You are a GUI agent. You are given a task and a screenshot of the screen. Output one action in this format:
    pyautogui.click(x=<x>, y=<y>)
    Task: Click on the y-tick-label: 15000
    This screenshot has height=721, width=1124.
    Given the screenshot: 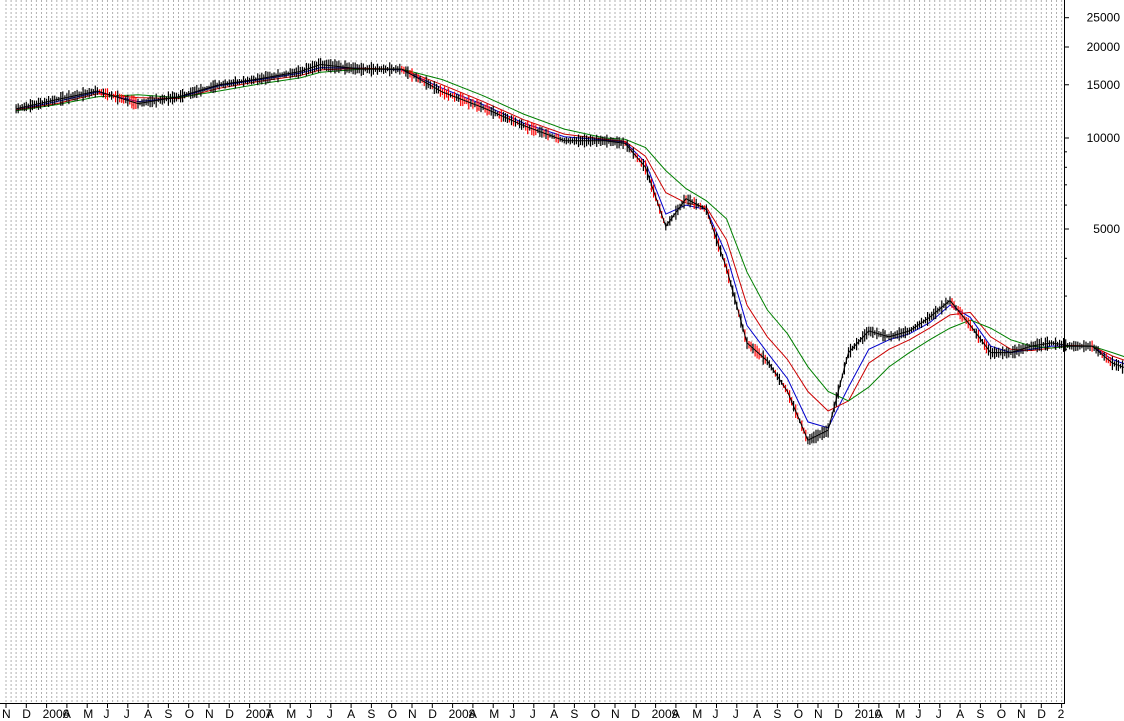 What is the action you would take?
    pyautogui.click(x=1104, y=85)
    